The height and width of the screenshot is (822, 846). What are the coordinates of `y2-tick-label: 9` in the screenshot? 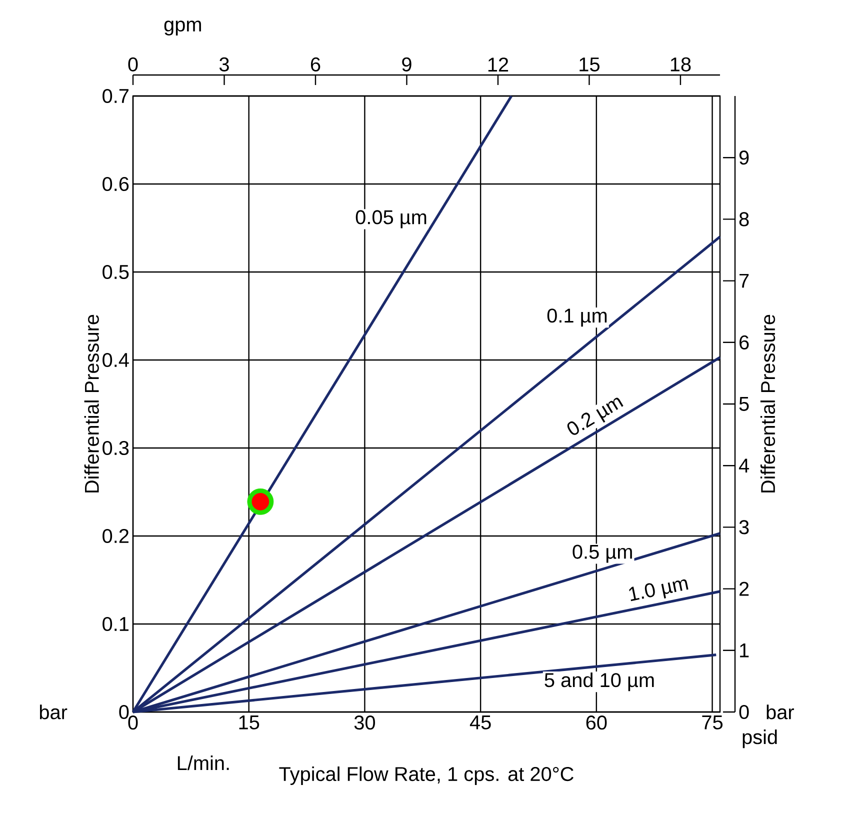 It's located at (744, 157).